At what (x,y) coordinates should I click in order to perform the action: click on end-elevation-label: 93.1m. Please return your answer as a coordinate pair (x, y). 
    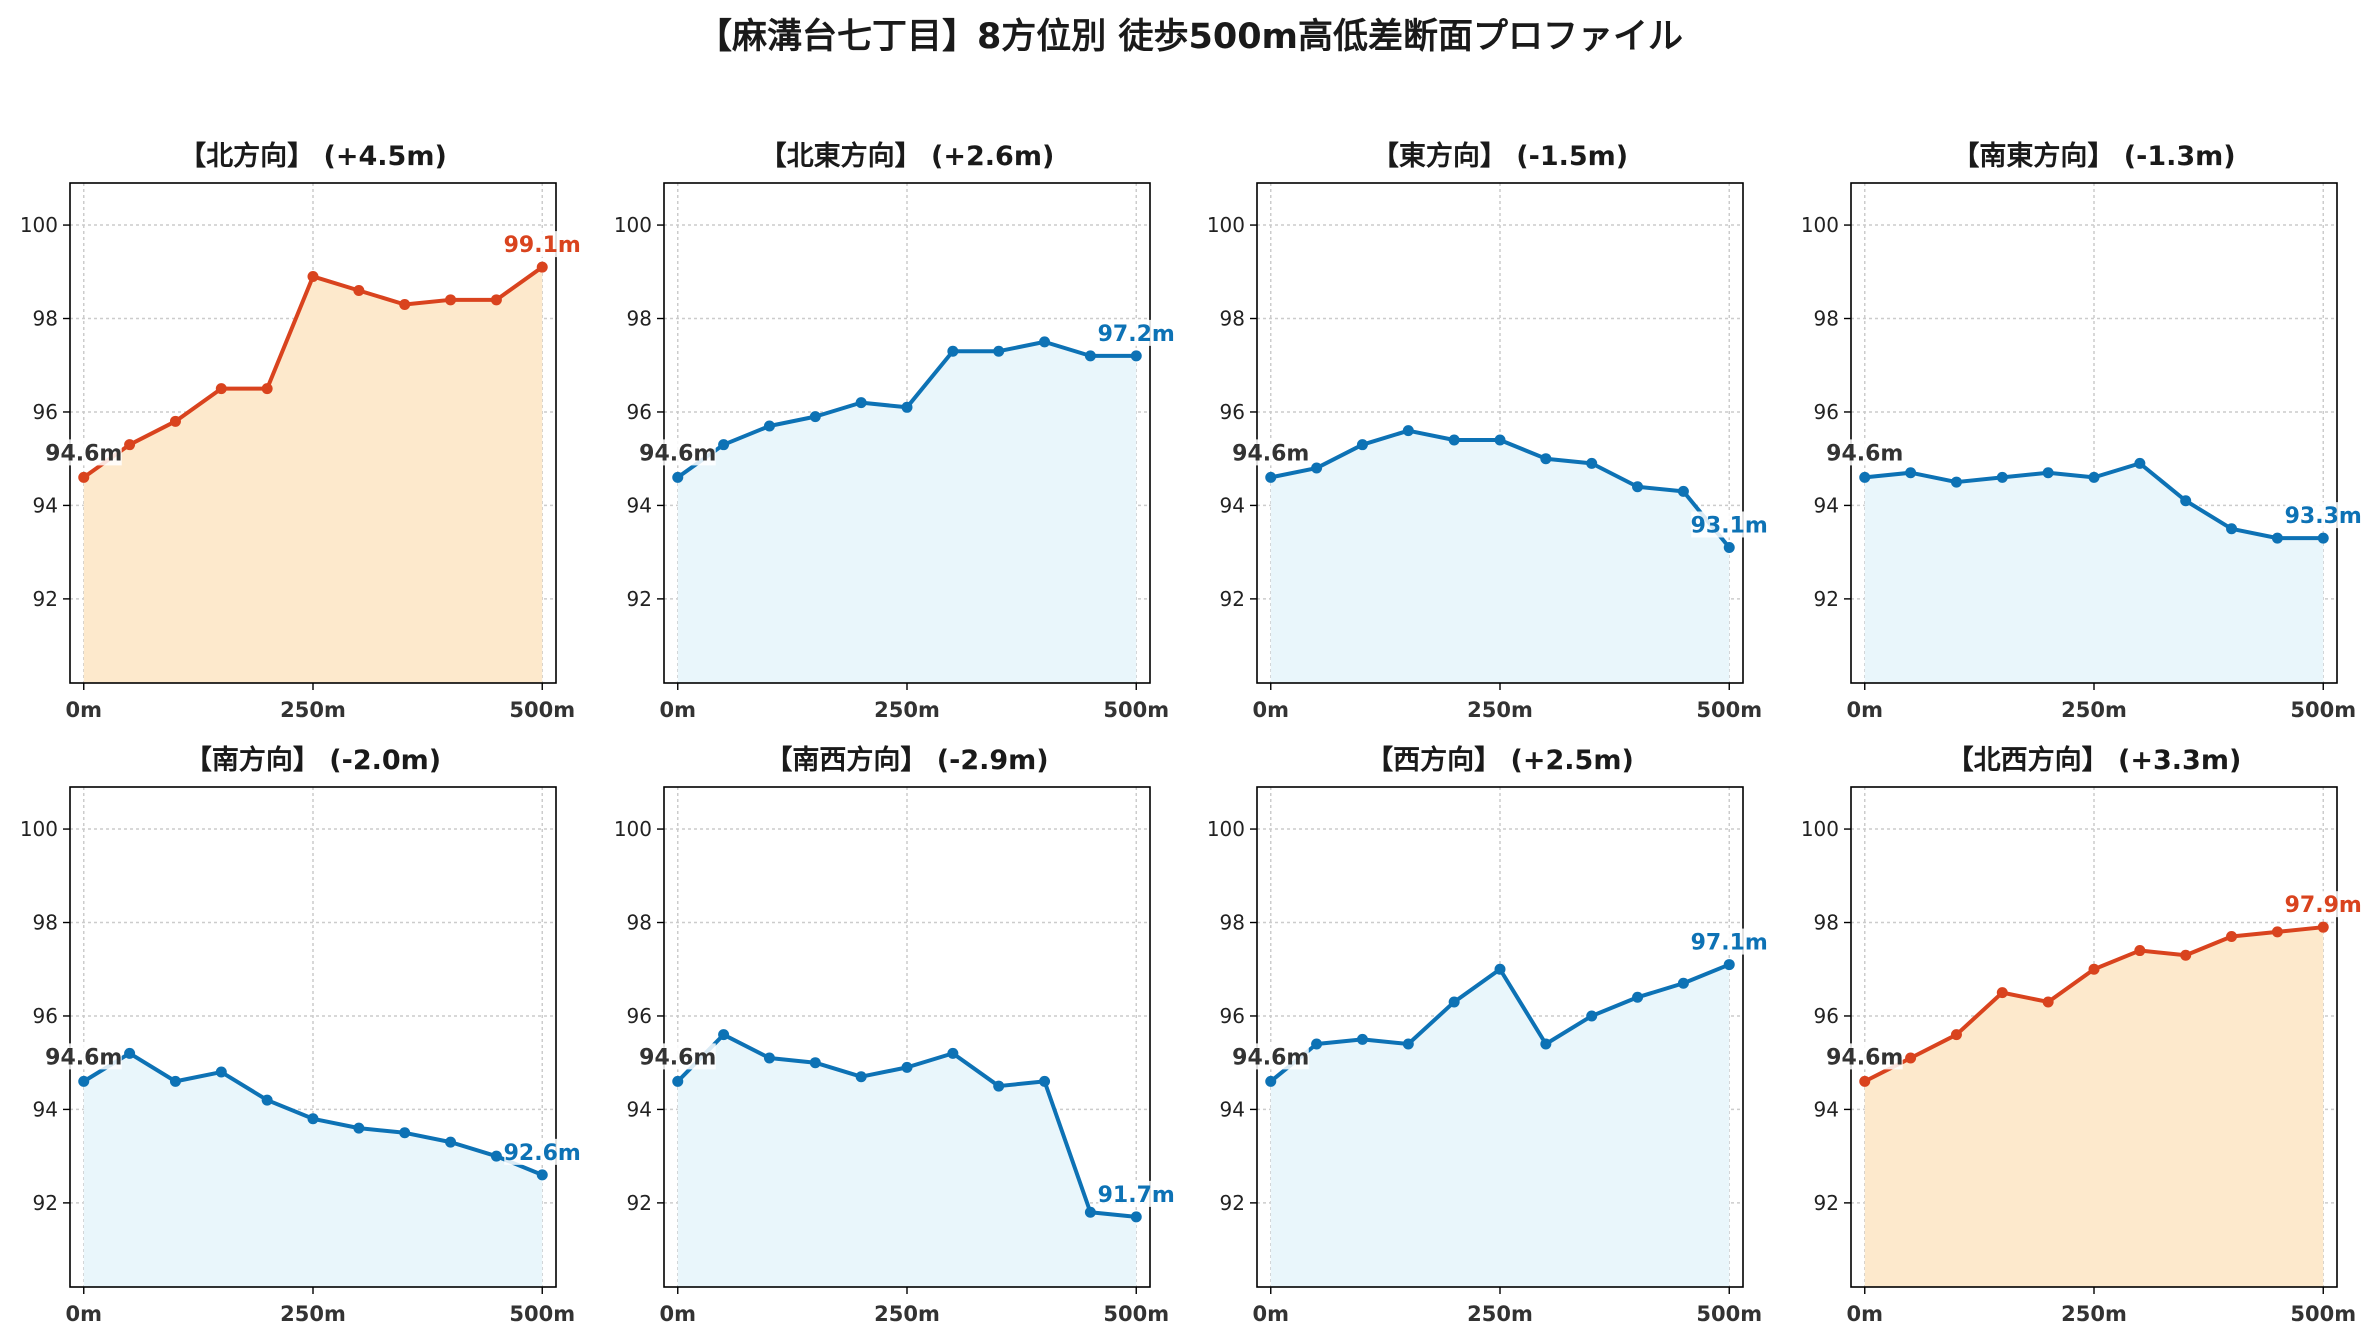
    Looking at the image, I should click on (1729, 525).